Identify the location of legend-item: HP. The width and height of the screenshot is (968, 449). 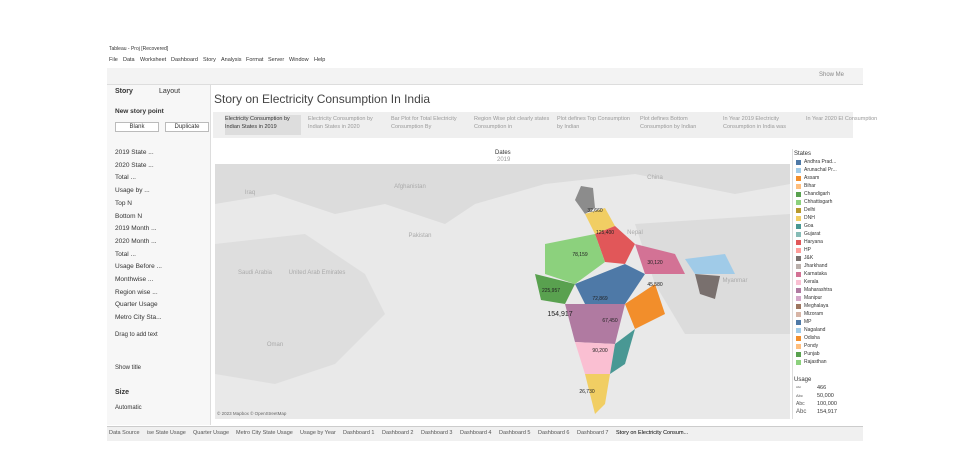
(807, 250).